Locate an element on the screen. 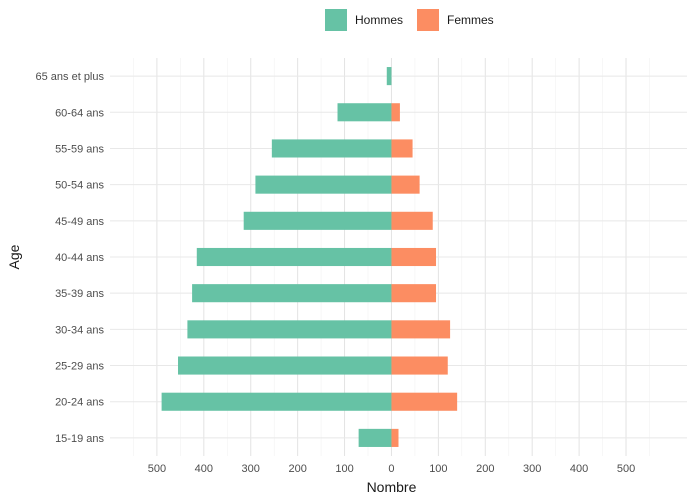 This screenshot has width=687, height=492. legend-label-hommes: Hommes is located at coordinates (379, 20).